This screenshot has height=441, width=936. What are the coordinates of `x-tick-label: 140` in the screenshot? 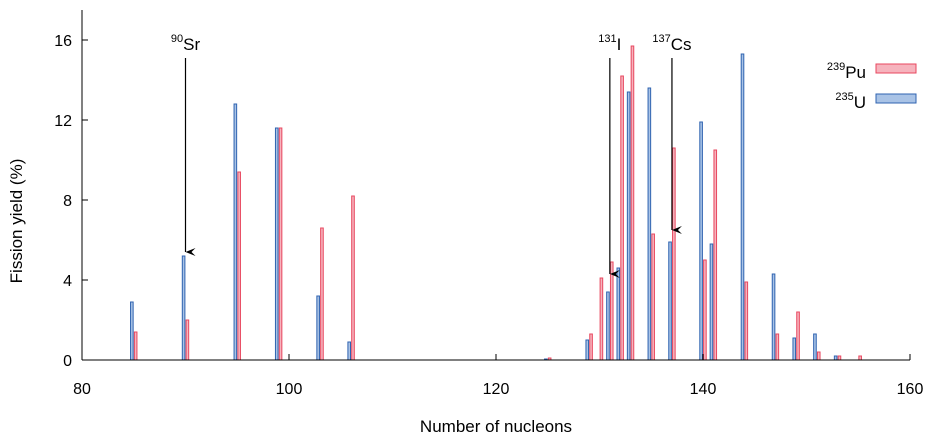 It's located at (703, 389).